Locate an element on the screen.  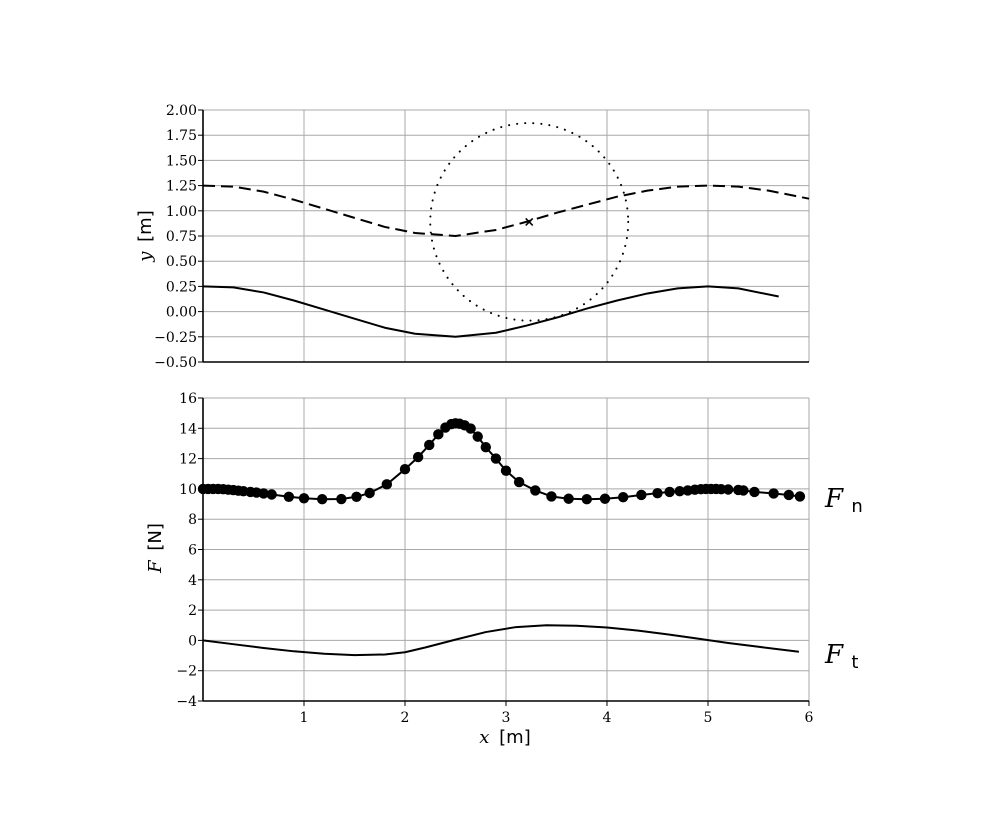
bottom-y-tick-label: 8 is located at coordinates (192, 520).